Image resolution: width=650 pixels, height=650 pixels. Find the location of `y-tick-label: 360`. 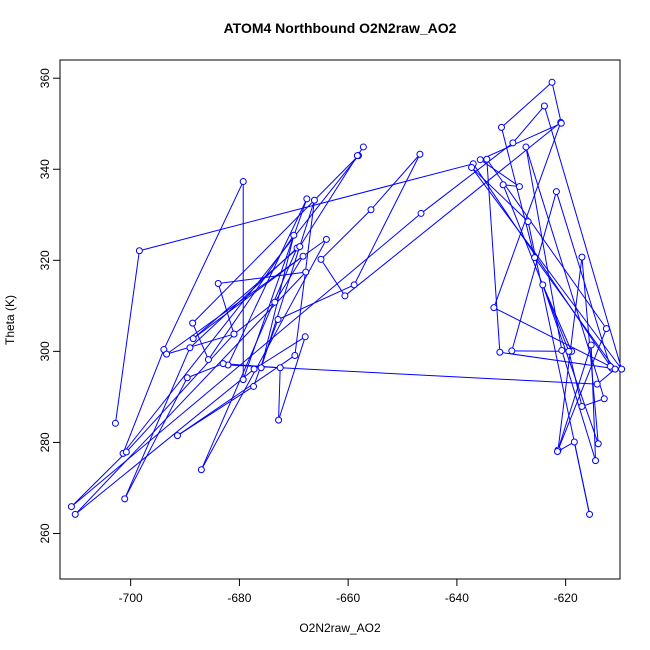

y-tick-label: 360 is located at coordinates (45, 78).